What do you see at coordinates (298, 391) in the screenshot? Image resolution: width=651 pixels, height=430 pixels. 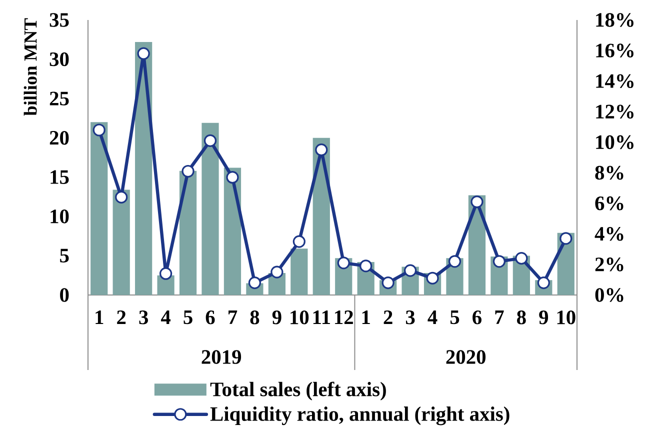 I see `legend-label: Total sales (left axis)` at bounding box center [298, 391].